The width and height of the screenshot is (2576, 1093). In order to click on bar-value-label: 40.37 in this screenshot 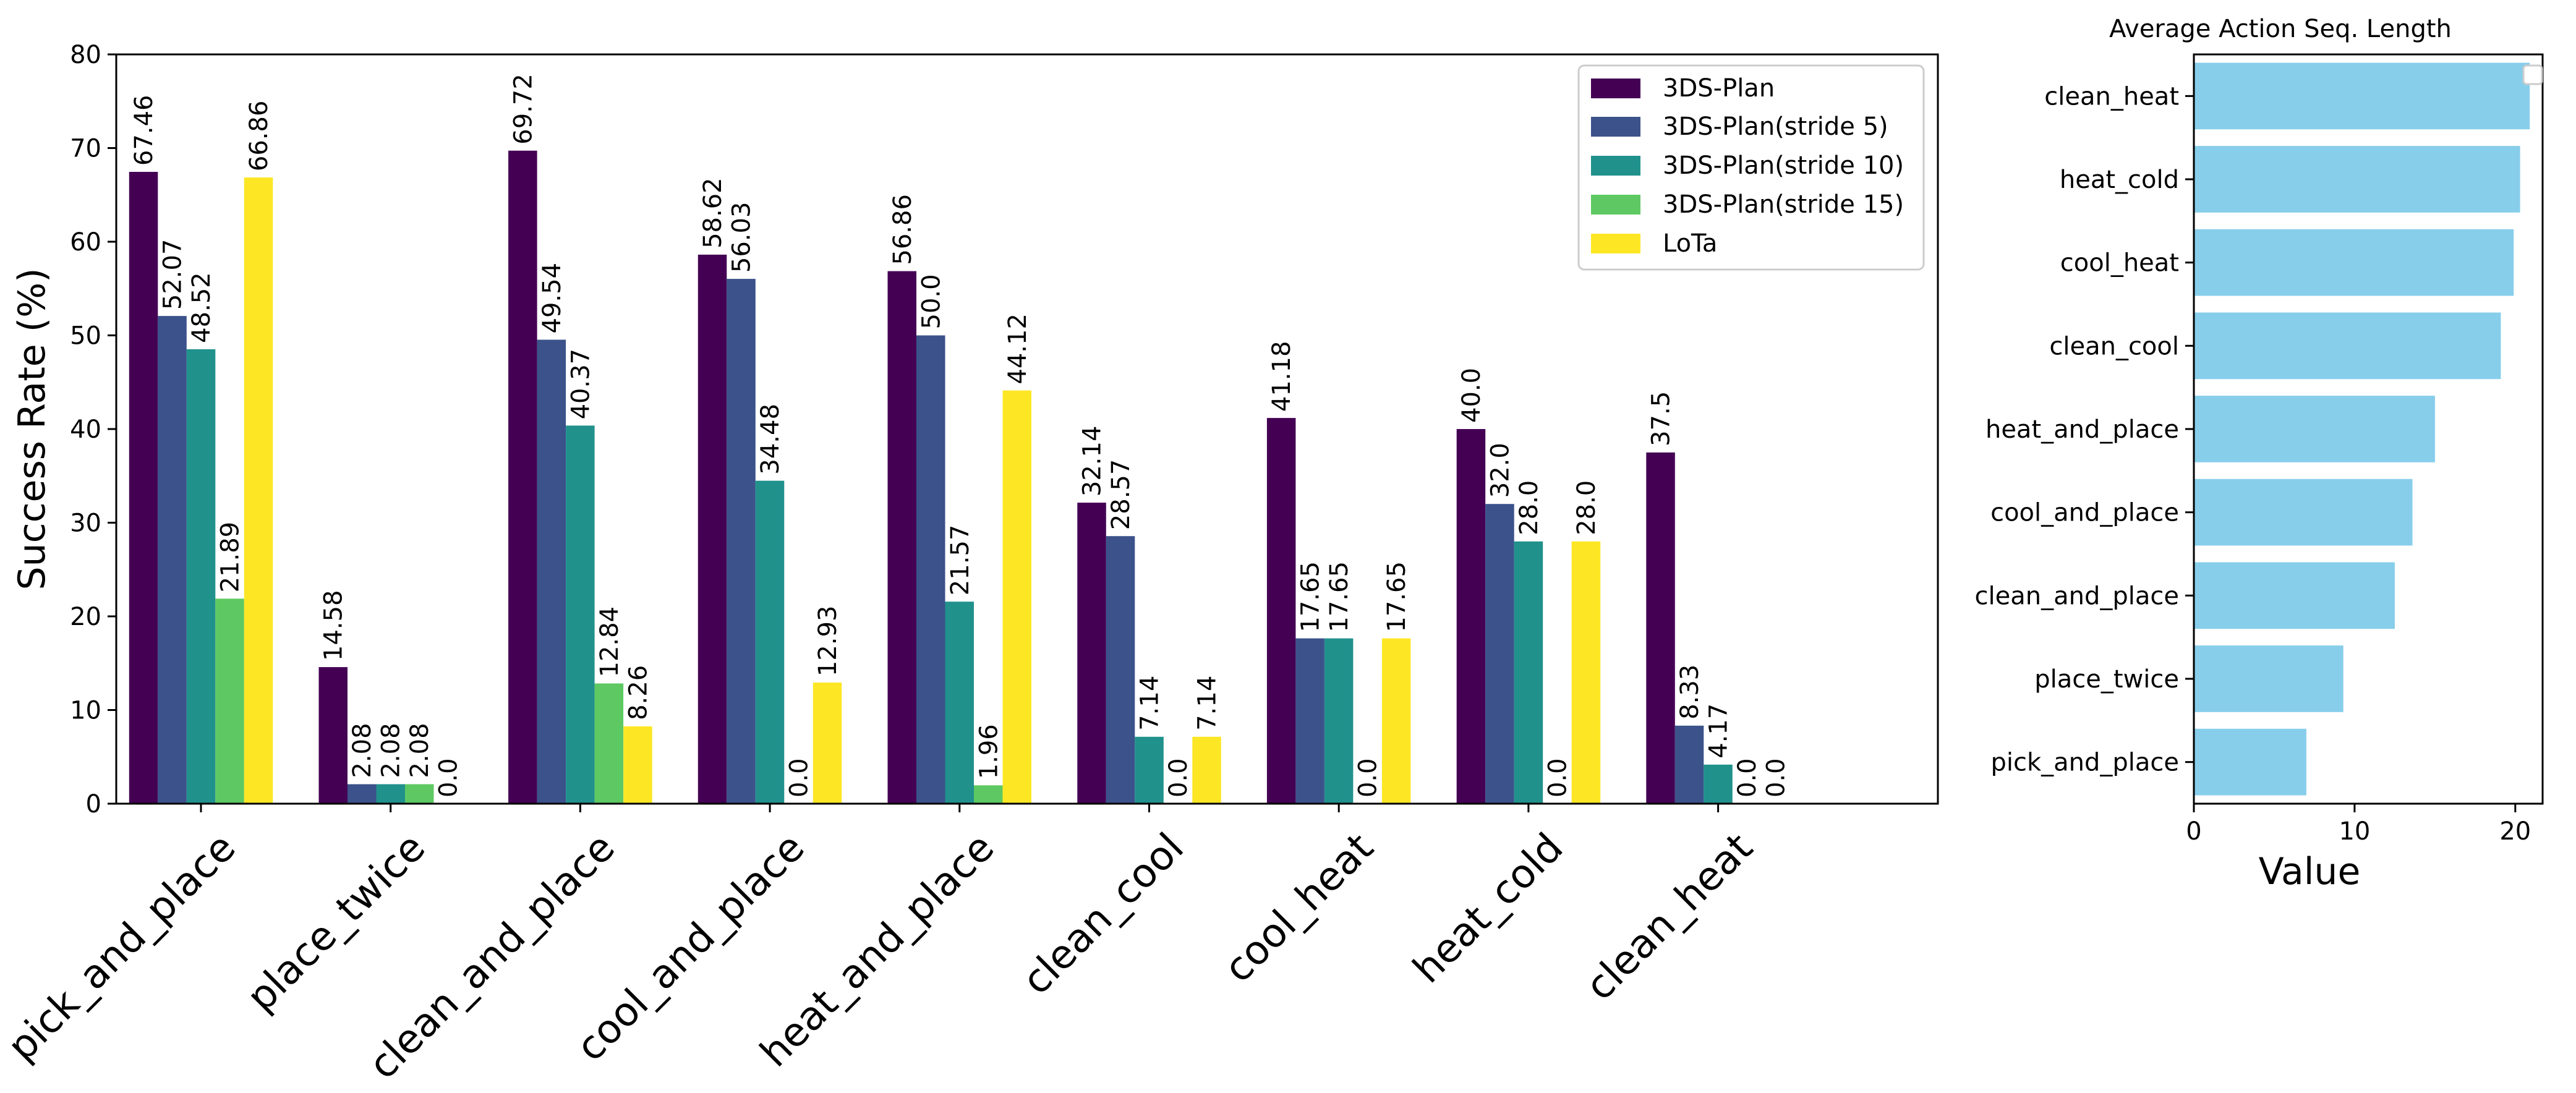, I will do `click(580, 385)`.